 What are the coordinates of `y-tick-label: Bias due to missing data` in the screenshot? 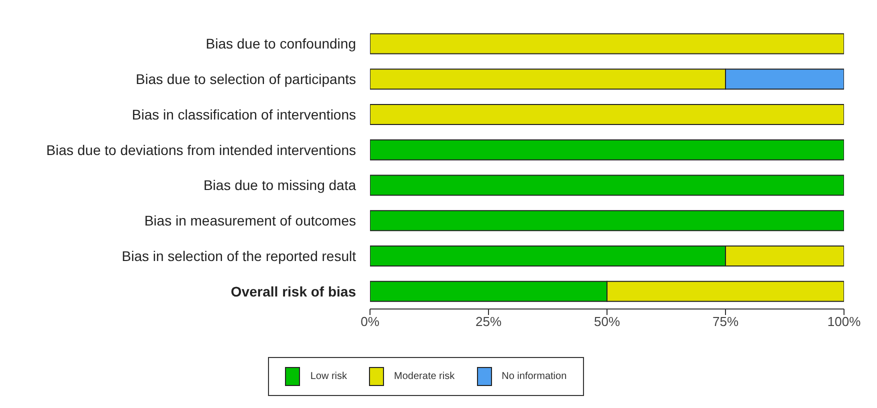 It's located at (279, 185).